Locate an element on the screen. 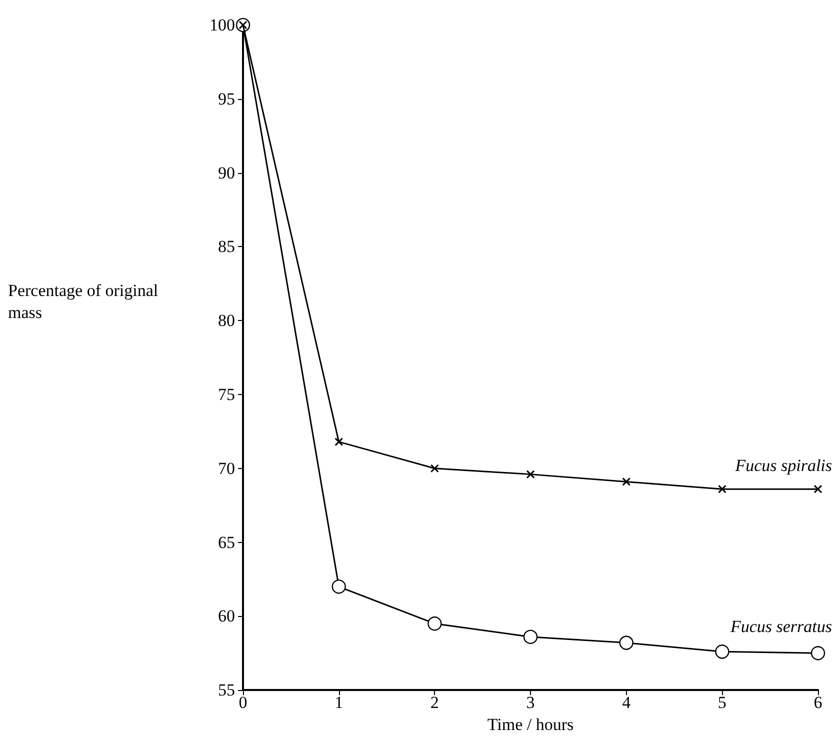 The height and width of the screenshot is (738, 834). x-tick-label: 5 is located at coordinates (722, 702).